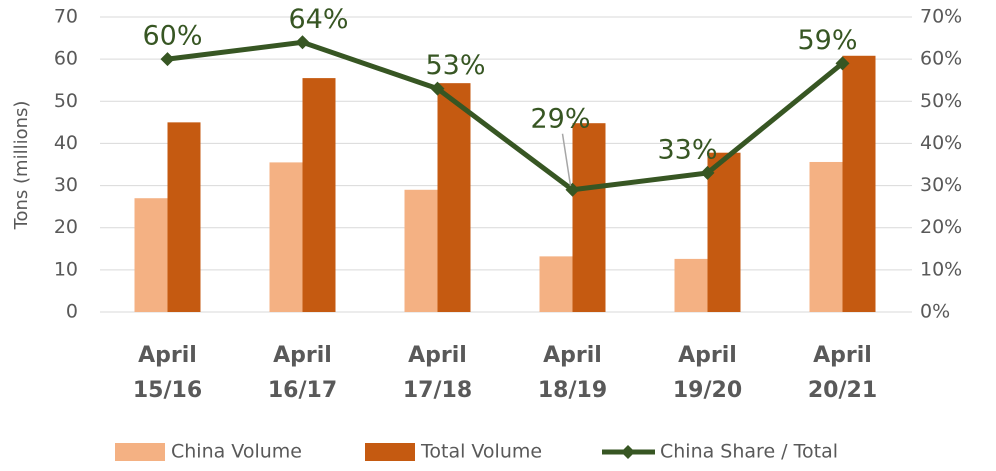 Image resolution: width=996 pixels, height=471 pixels. Describe the element at coordinates (66, 269) in the screenshot. I see `y-tick-label: 10` at that location.